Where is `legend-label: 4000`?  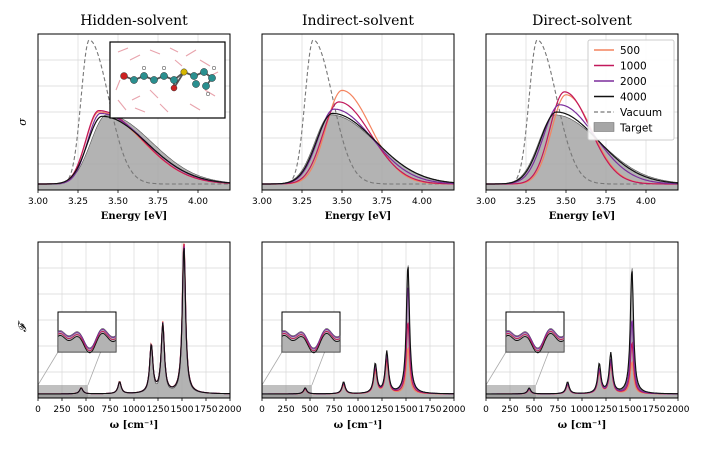 legend-label: 4000 is located at coordinates (633, 98).